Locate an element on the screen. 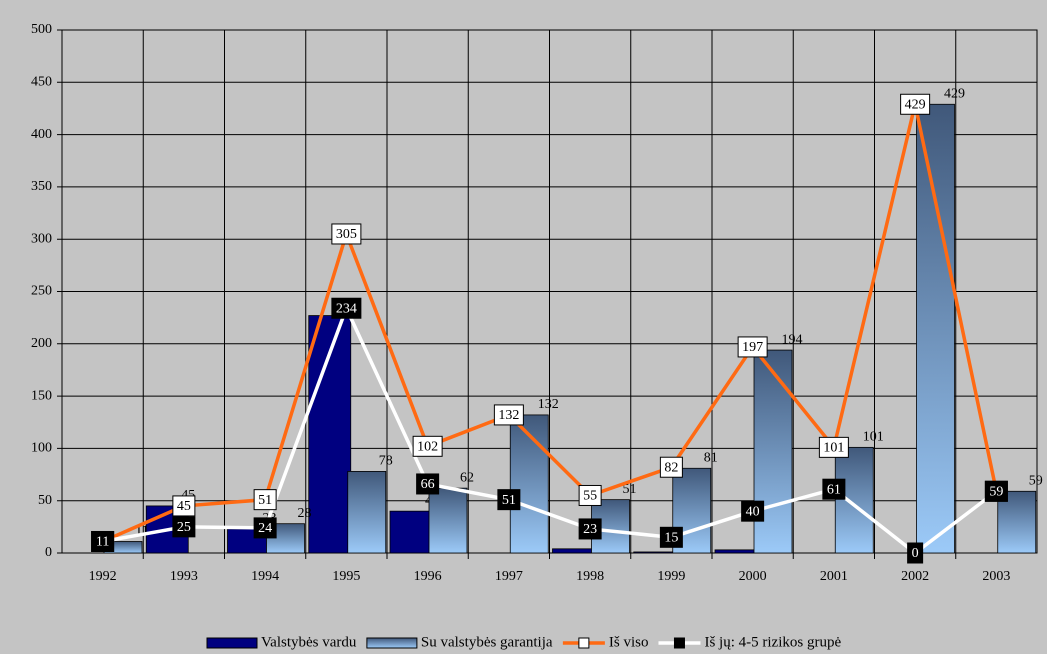 The width and height of the screenshot is (1047, 654). marker-label: 66 is located at coordinates (428, 484).